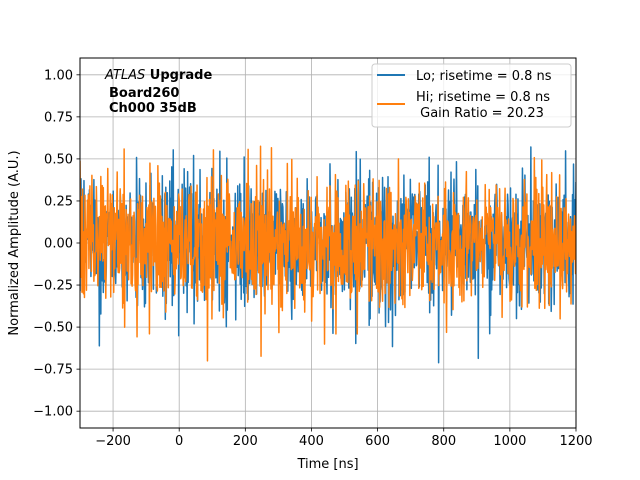 Image resolution: width=640 pixels, height=480 pixels. I want to click on x-ticks: −200 0 200 400 600 800 1000 1200, so click(344, 438).